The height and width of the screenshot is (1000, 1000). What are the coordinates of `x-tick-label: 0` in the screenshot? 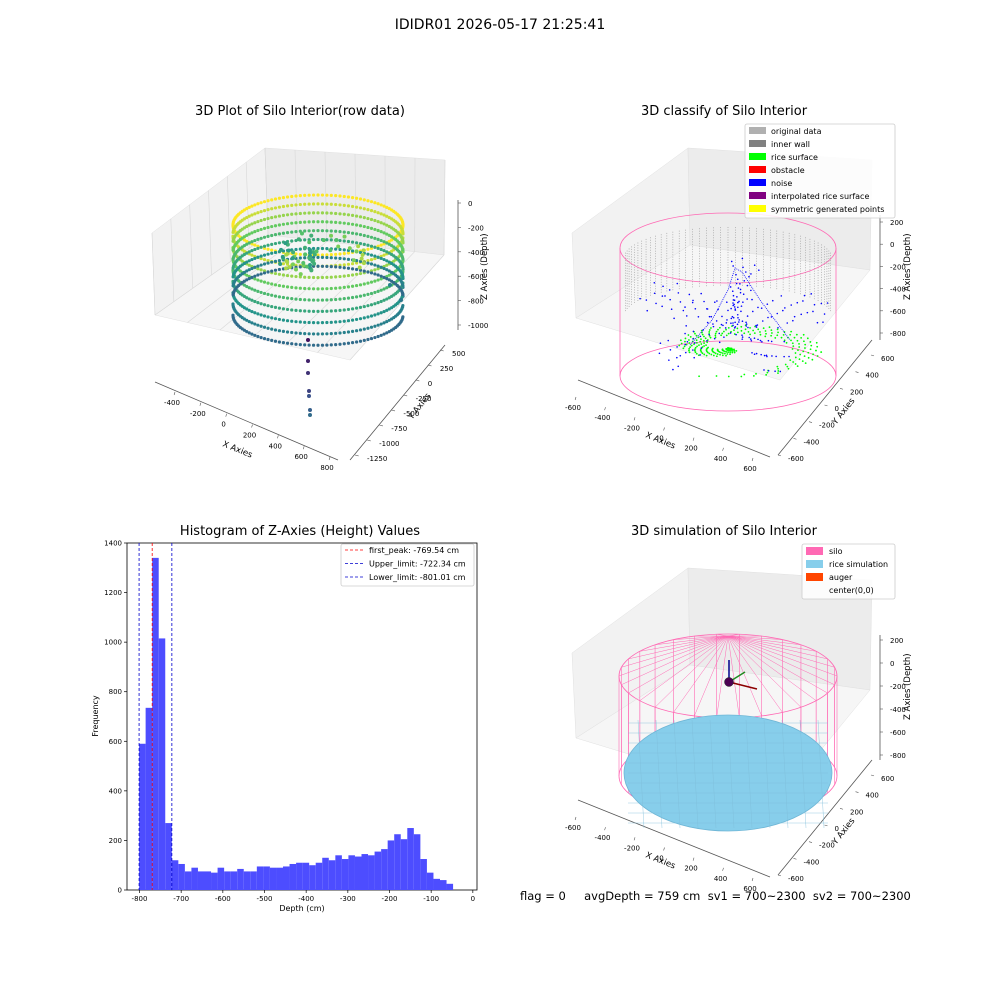 It's located at (473, 899).